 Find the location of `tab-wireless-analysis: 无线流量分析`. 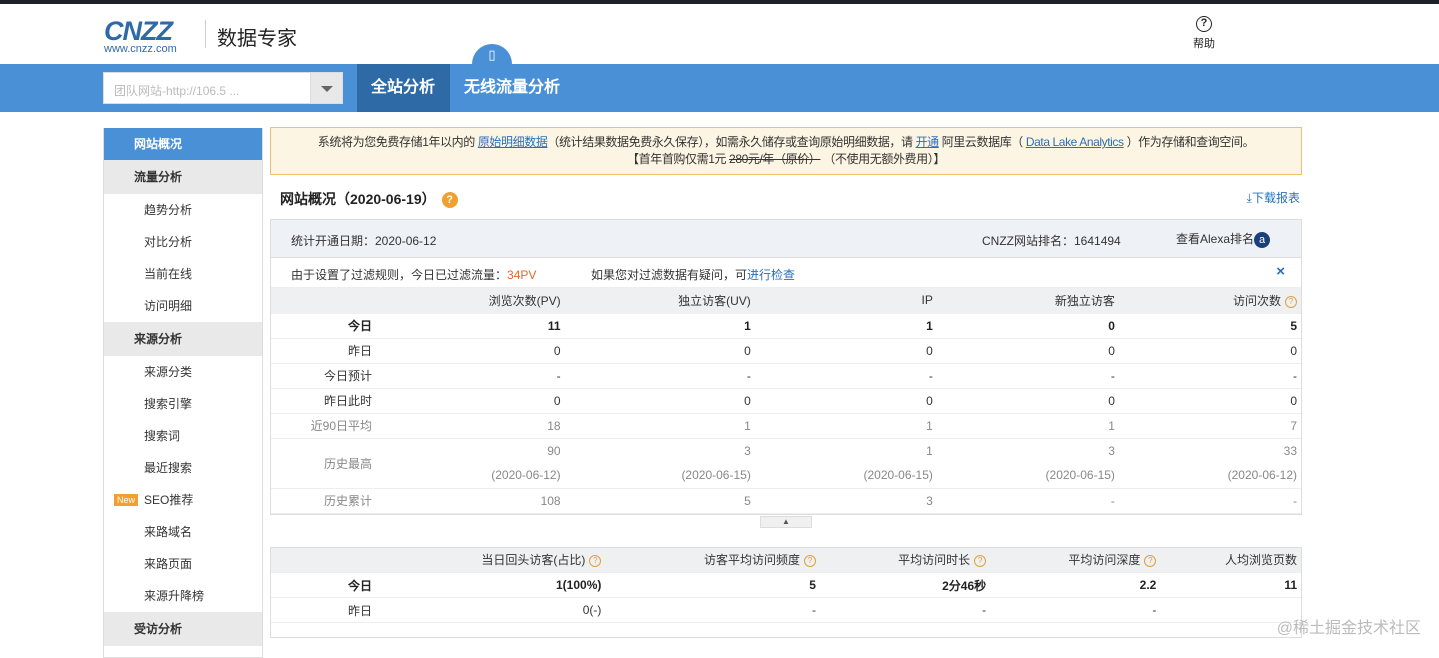

tab-wireless-analysis: 无线流量分析 is located at coordinates (512, 87).